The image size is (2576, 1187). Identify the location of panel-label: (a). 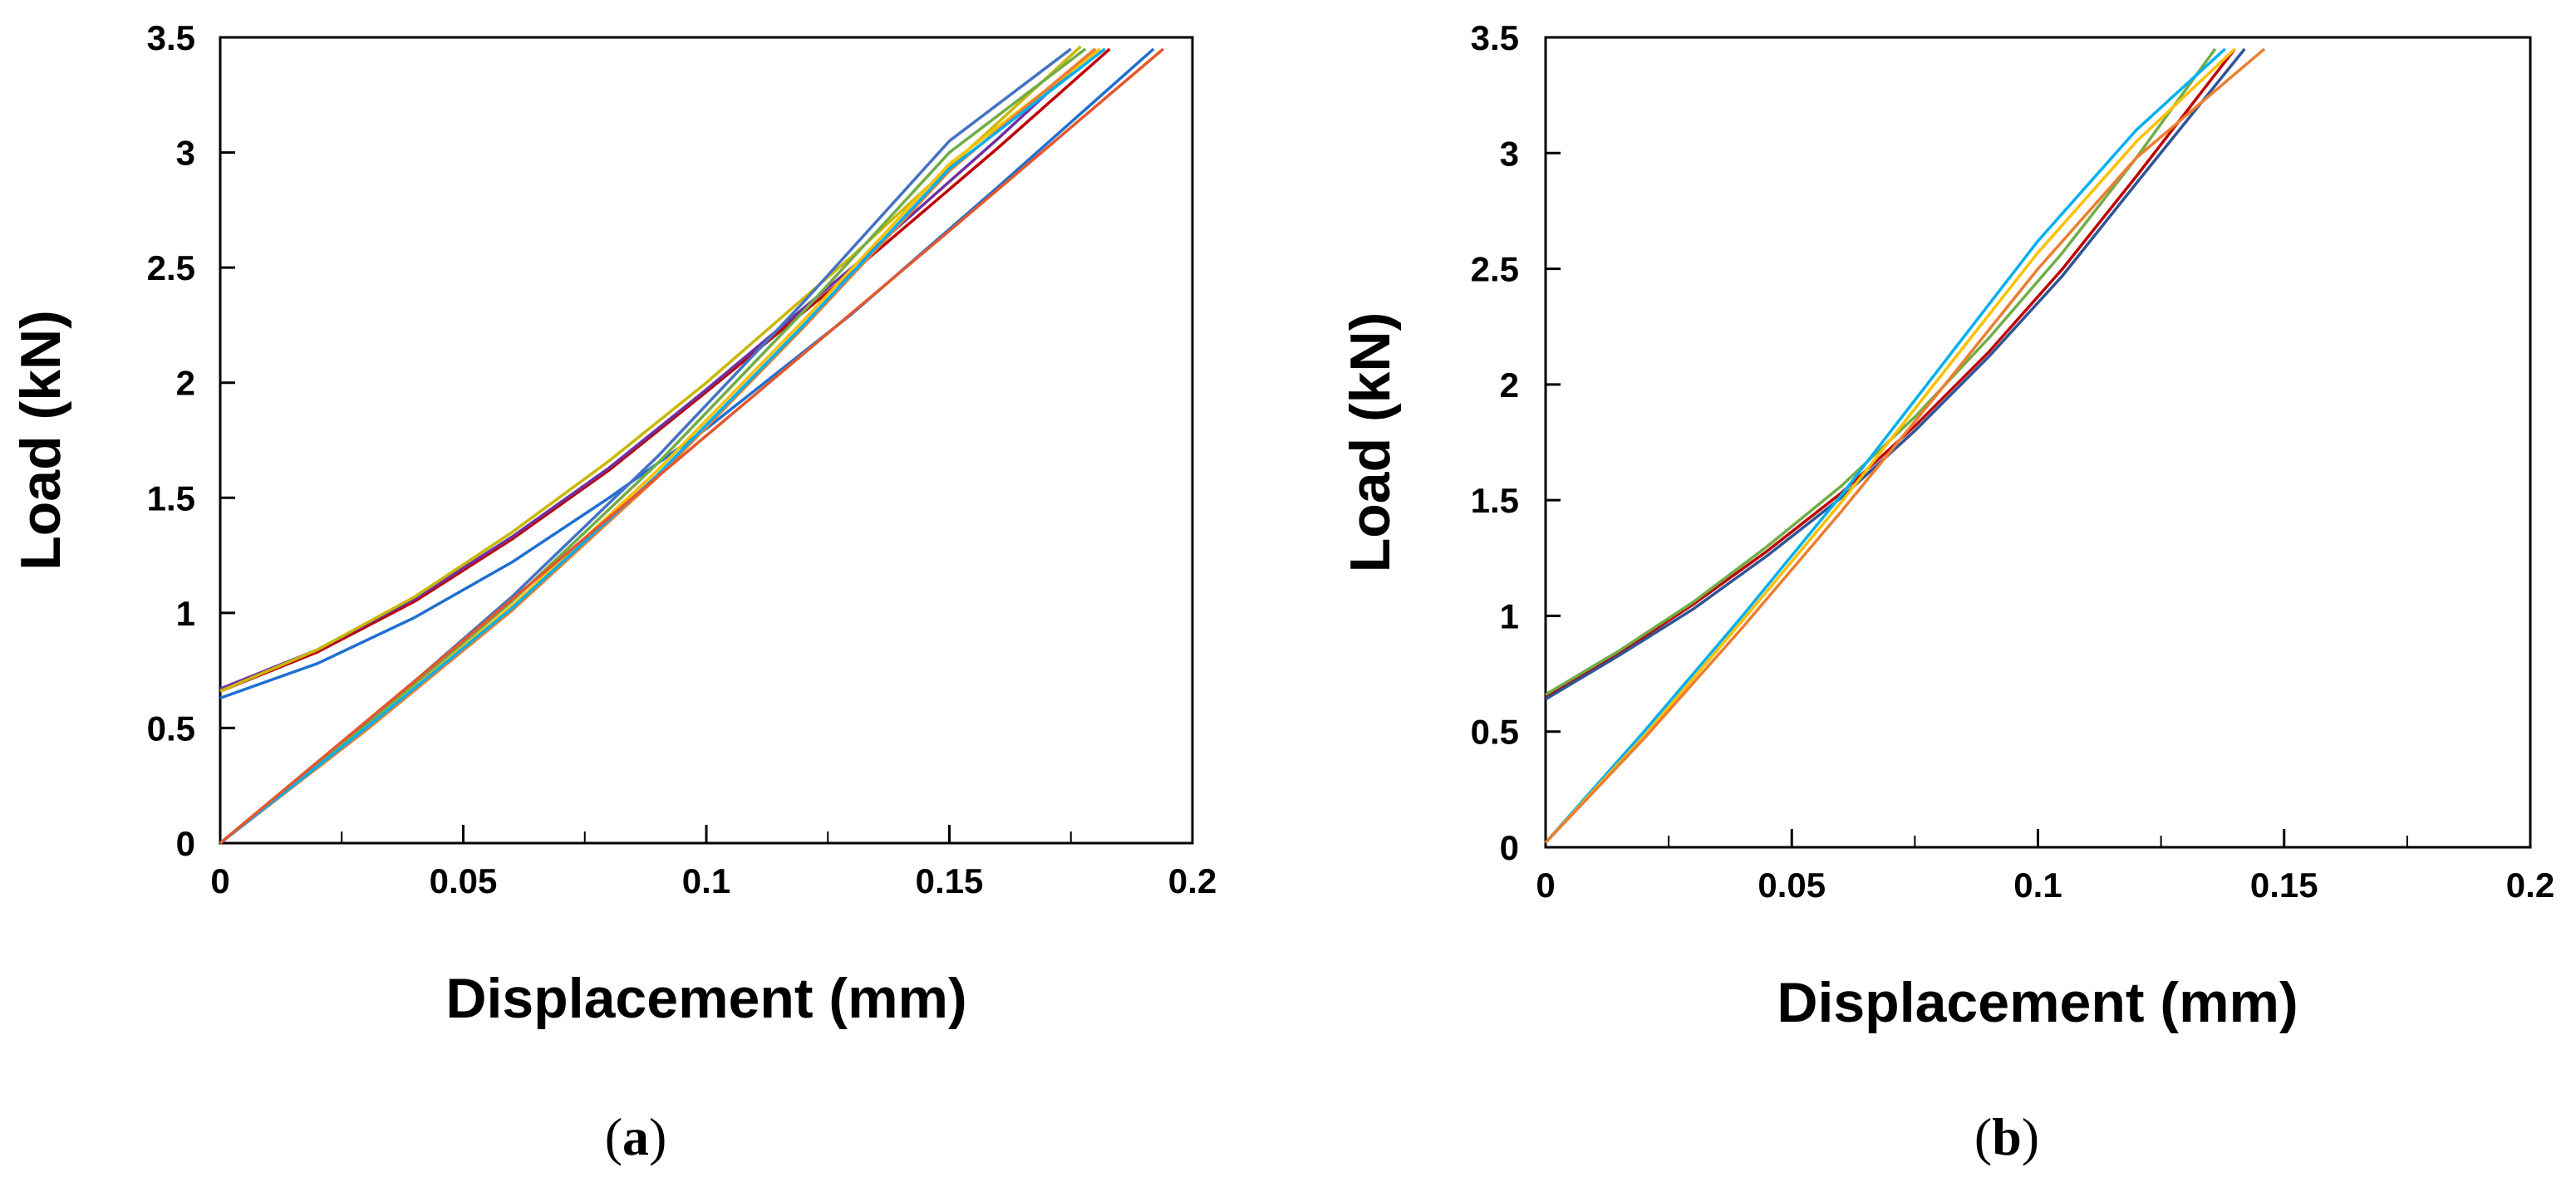
(636, 1136).